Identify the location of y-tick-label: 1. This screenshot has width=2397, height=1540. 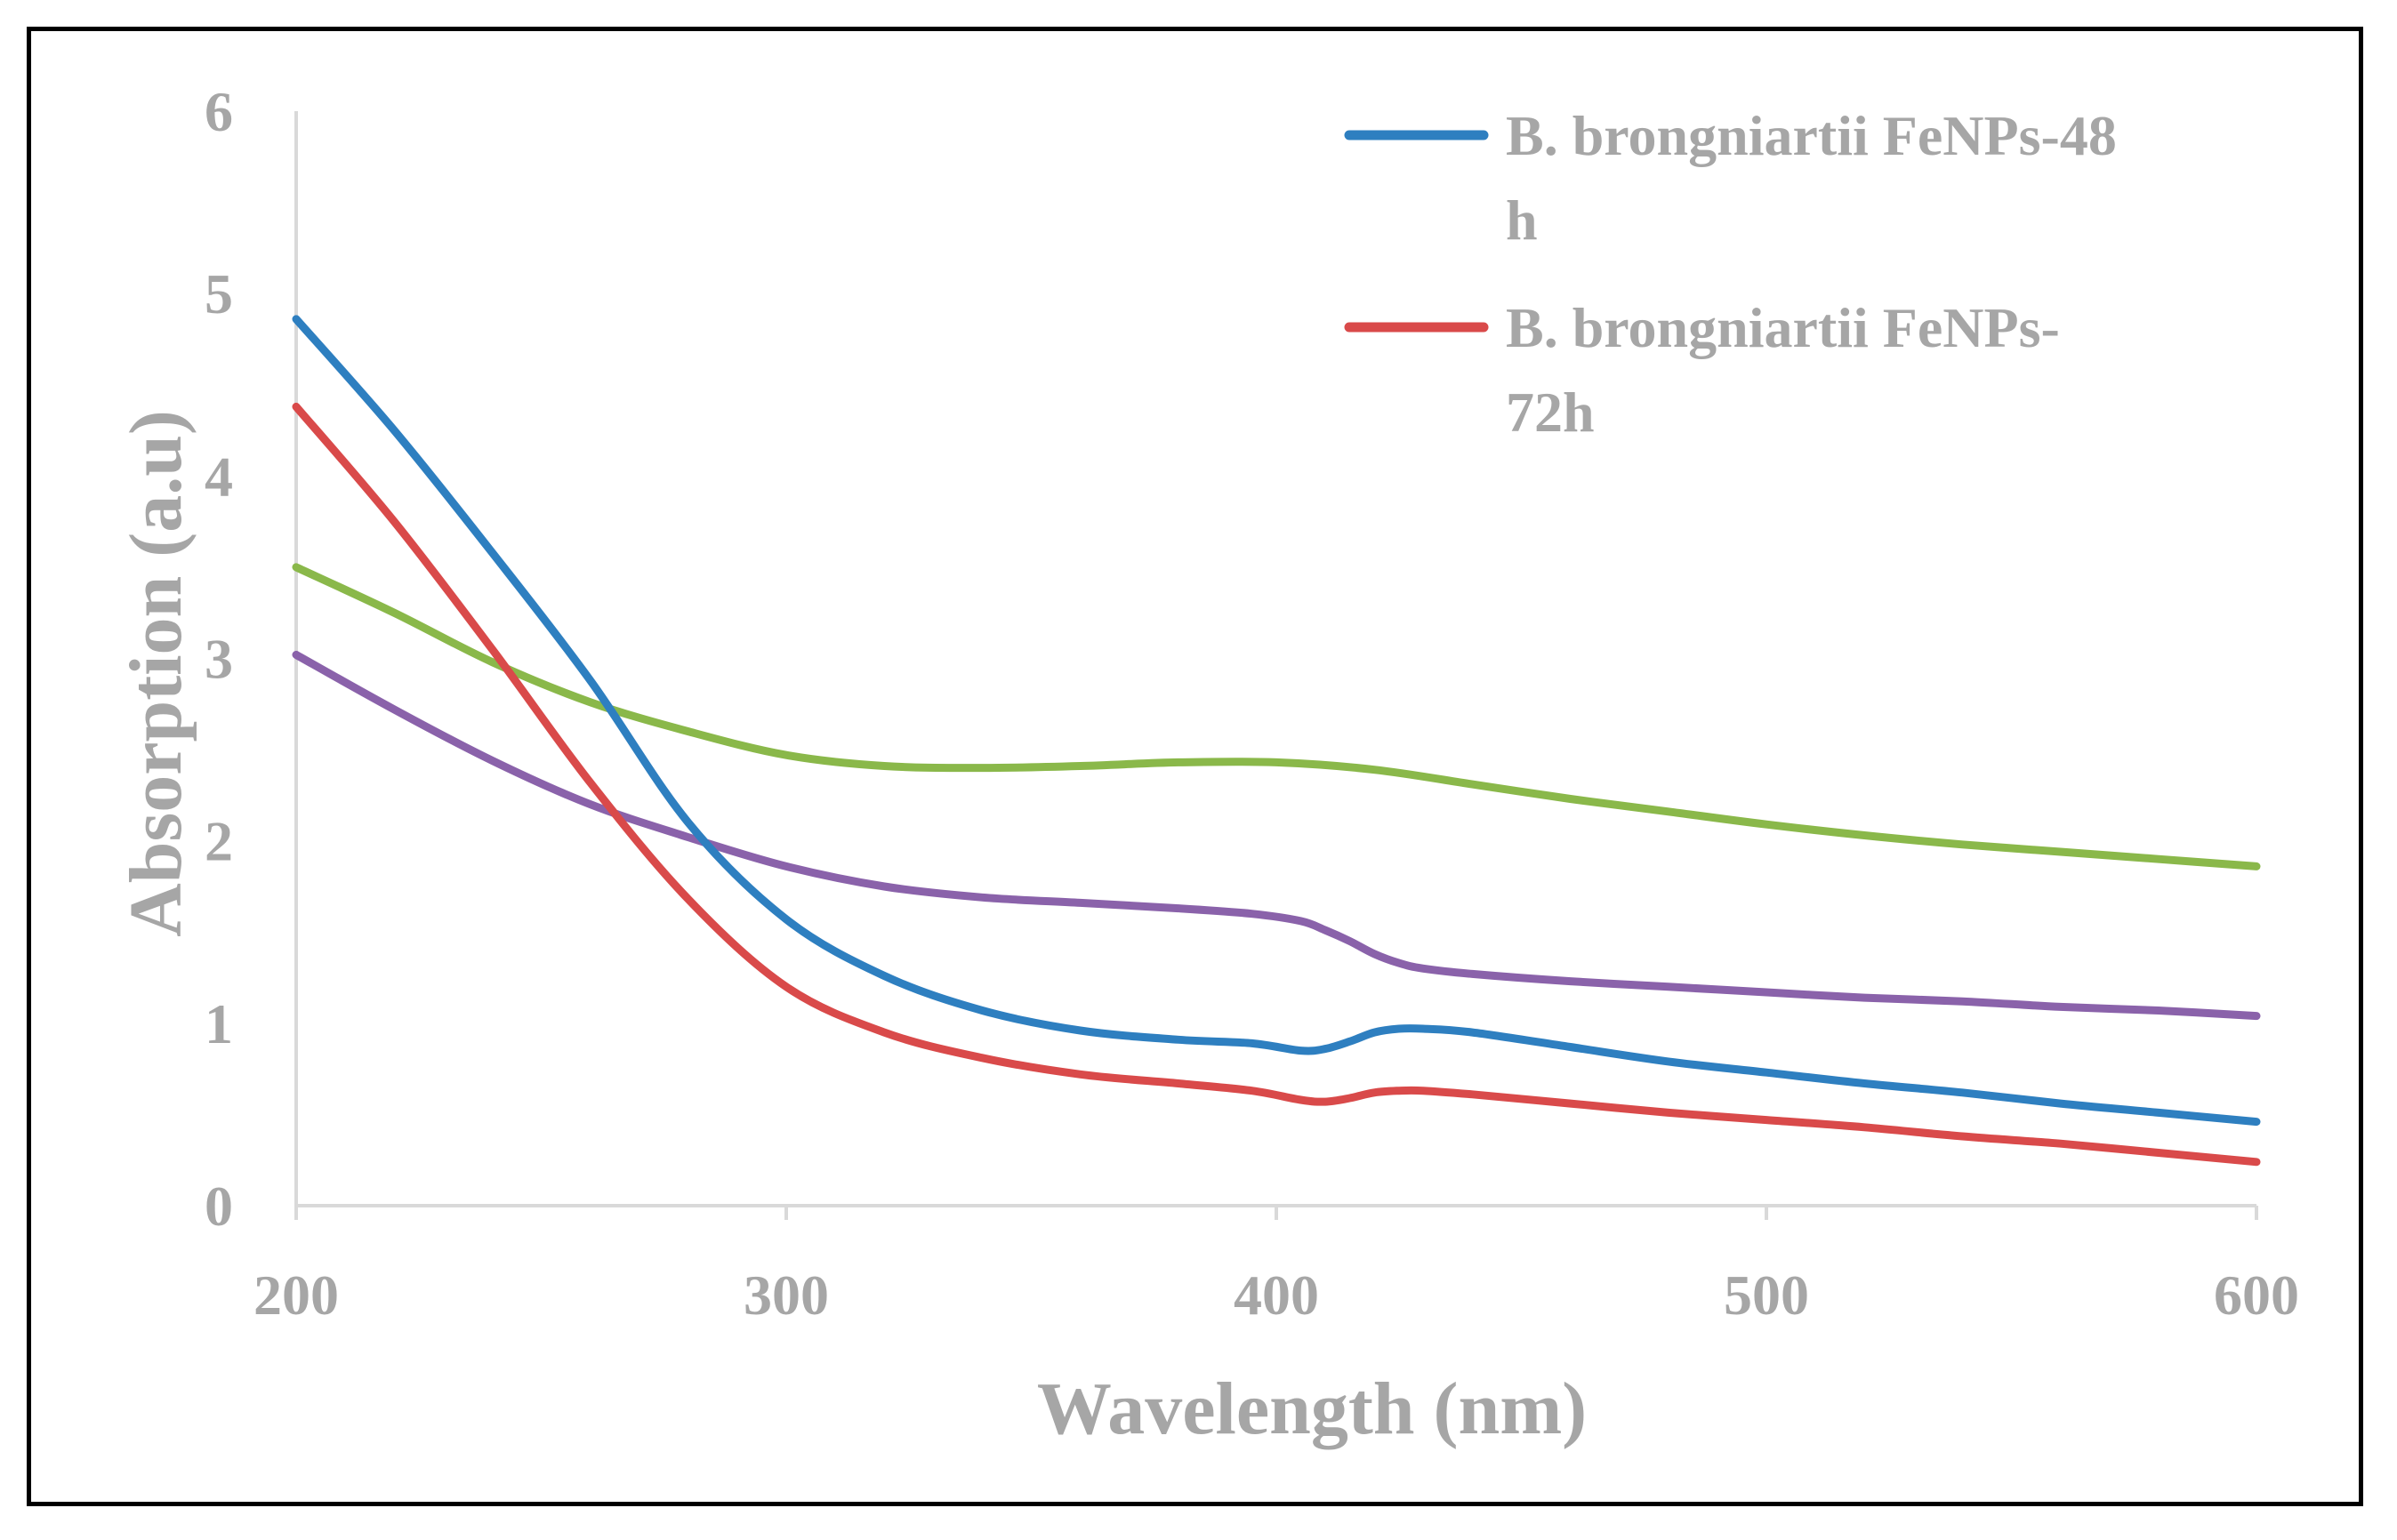
(219, 1023).